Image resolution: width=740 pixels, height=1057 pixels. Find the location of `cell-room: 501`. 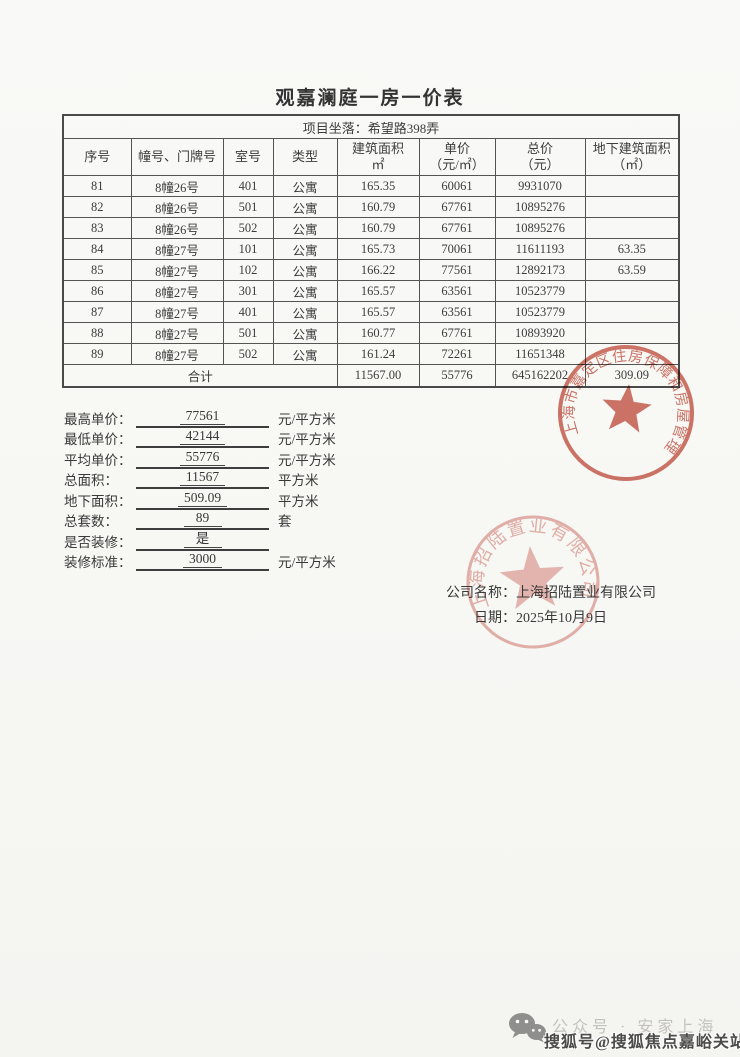

cell-room: 501 is located at coordinates (248, 333).